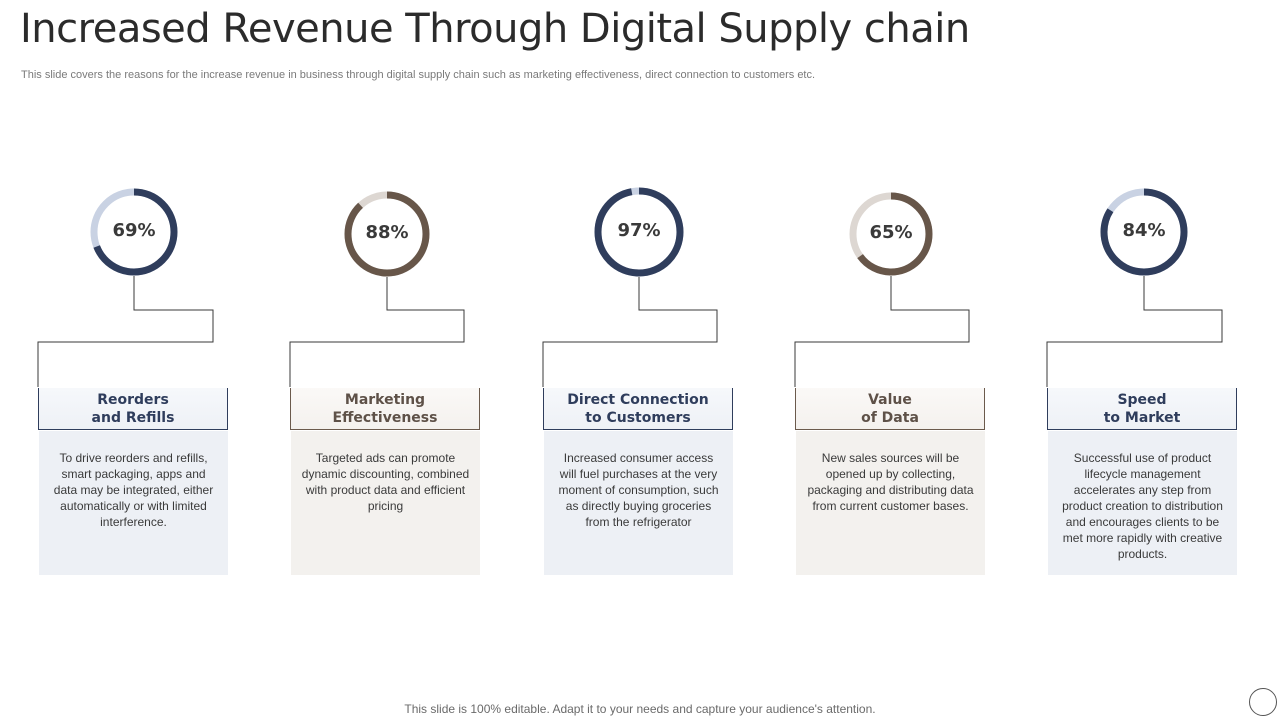 This screenshot has height=720, width=1280. I want to click on card-heading-text: Value of Data, so click(890, 408).